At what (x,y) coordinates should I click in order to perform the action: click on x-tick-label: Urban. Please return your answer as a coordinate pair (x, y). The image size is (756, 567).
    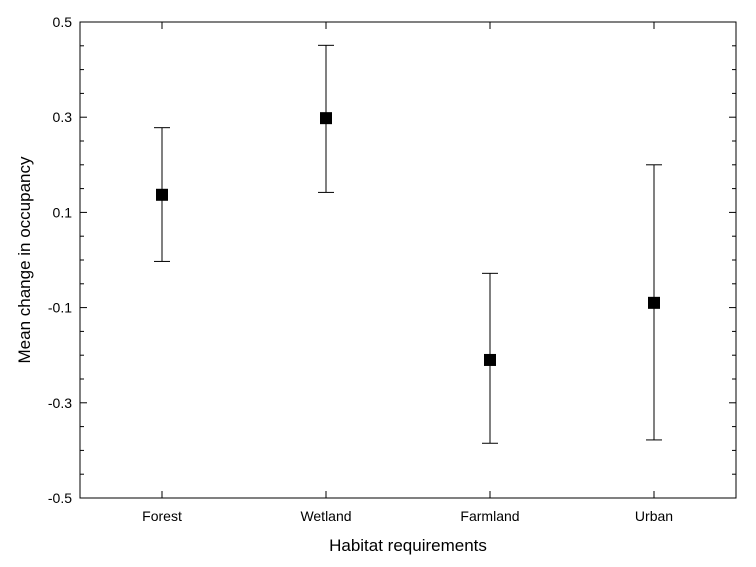
    Looking at the image, I should click on (654, 516).